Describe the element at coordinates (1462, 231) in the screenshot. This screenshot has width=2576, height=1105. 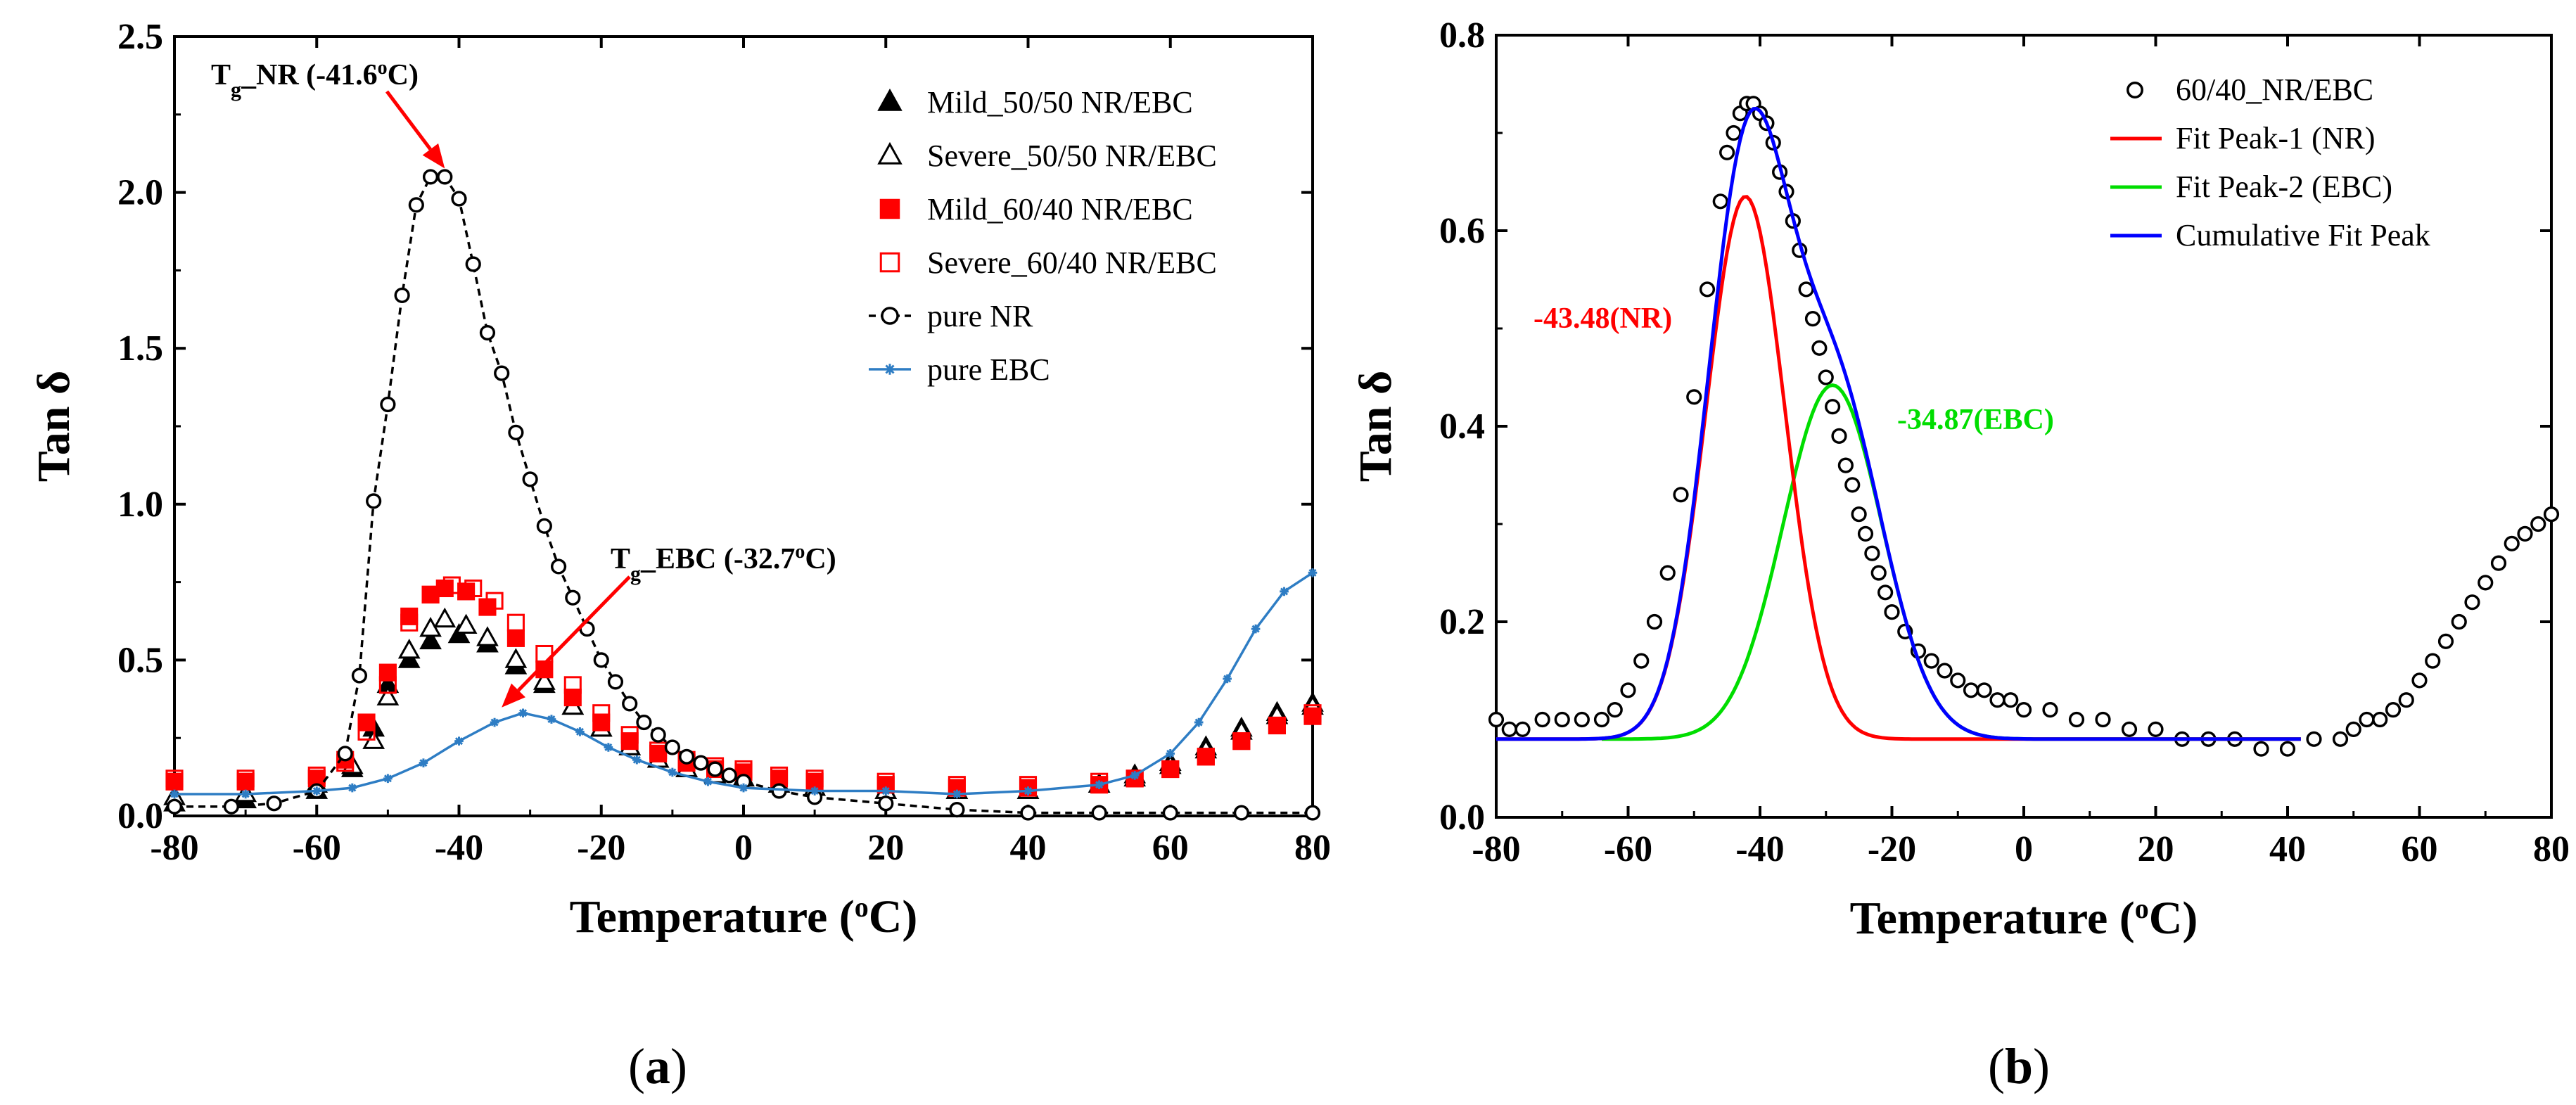
I see `y-tick-label: 0.6` at that location.